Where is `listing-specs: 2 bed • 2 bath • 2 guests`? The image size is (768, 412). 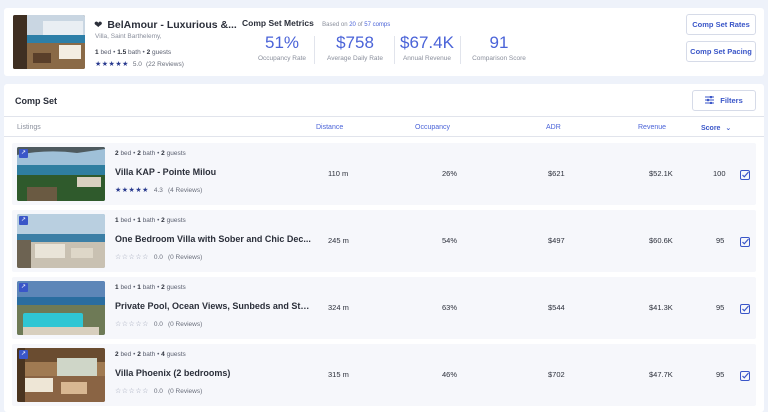 listing-specs: 2 bed • 2 bath • 2 guests is located at coordinates (150, 153).